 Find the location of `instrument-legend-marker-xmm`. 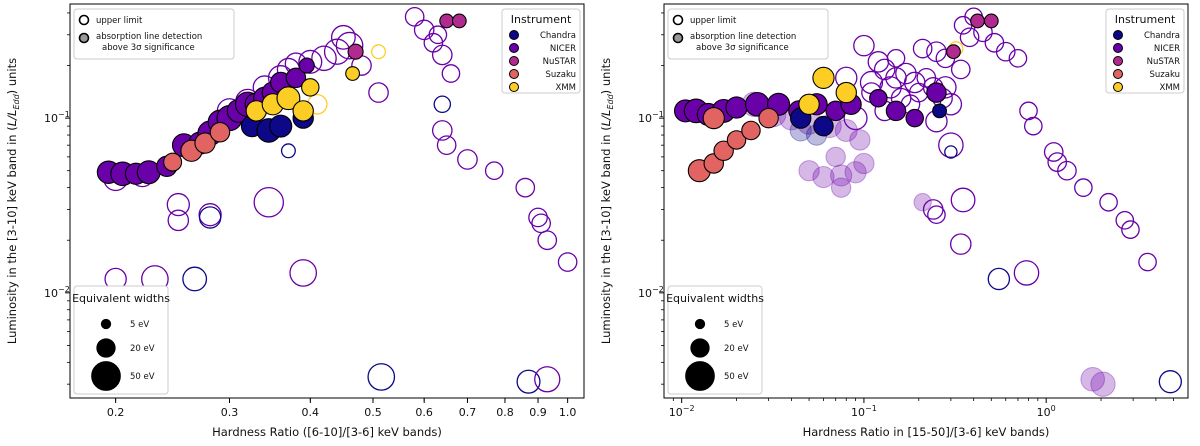

instrument-legend-marker-xmm is located at coordinates (514, 87).